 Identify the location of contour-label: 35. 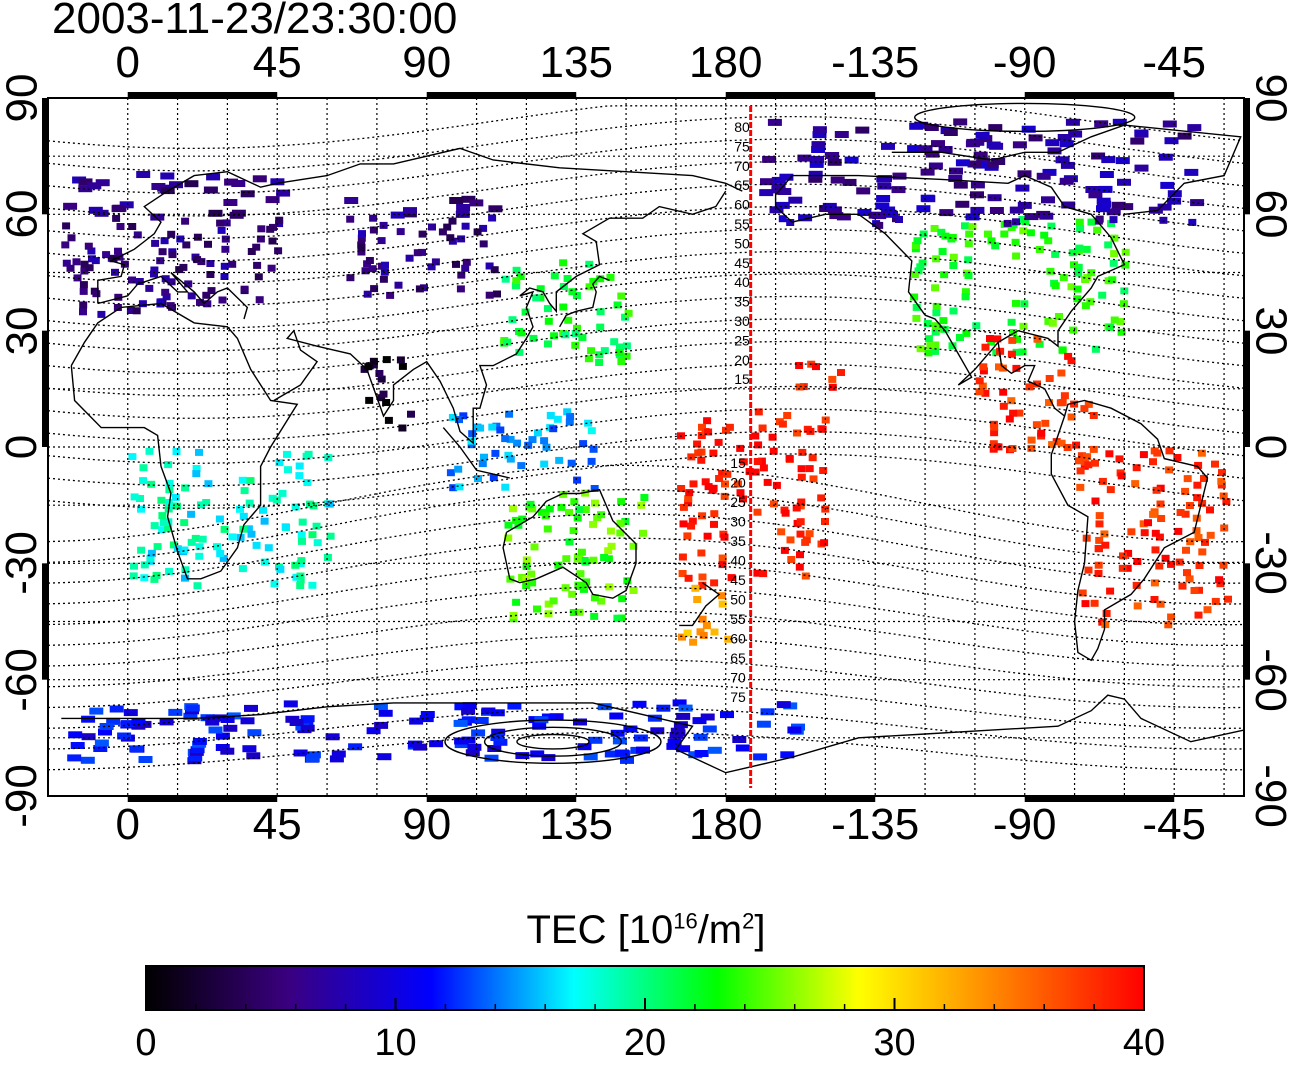
(738, 541).